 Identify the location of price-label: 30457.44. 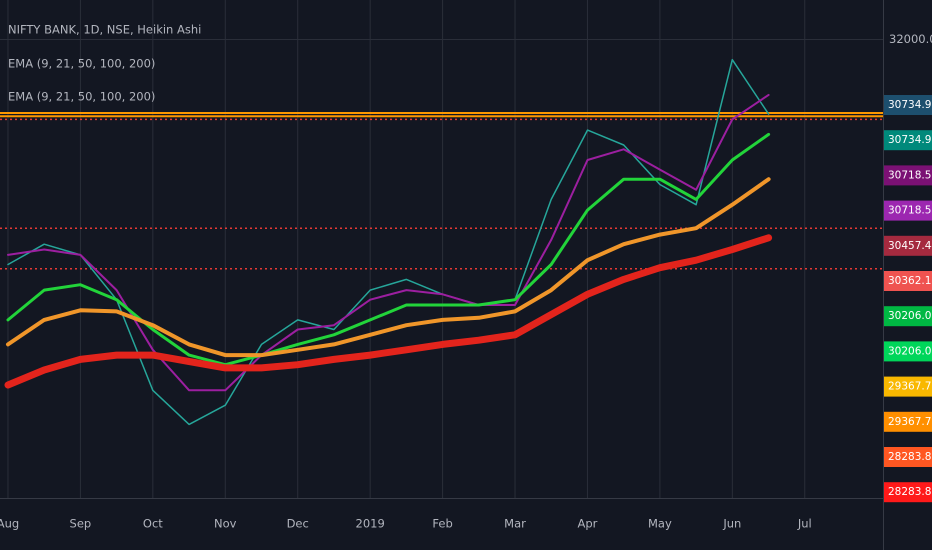
(910, 246).